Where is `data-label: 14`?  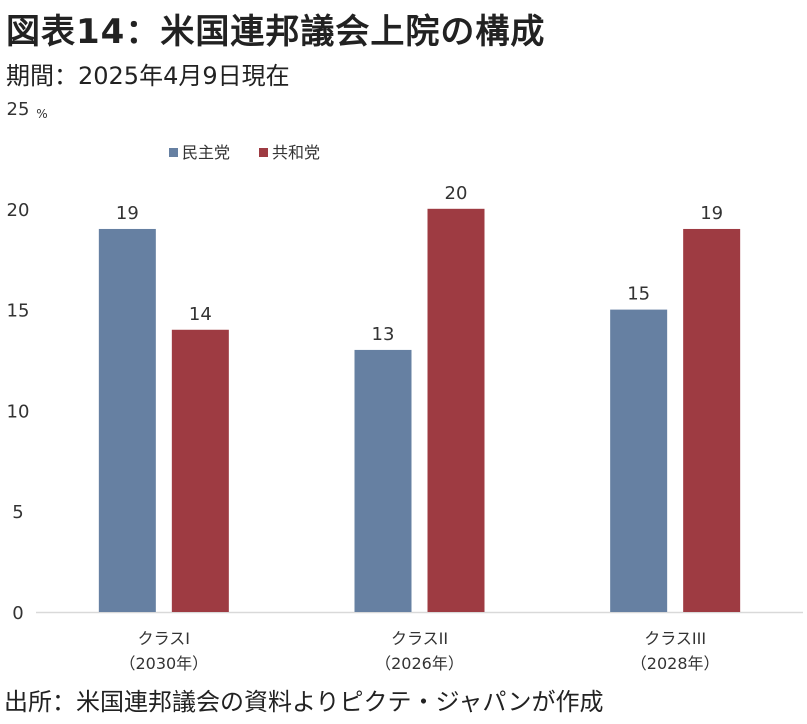 data-label: 14 is located at coordinates (200, 314).